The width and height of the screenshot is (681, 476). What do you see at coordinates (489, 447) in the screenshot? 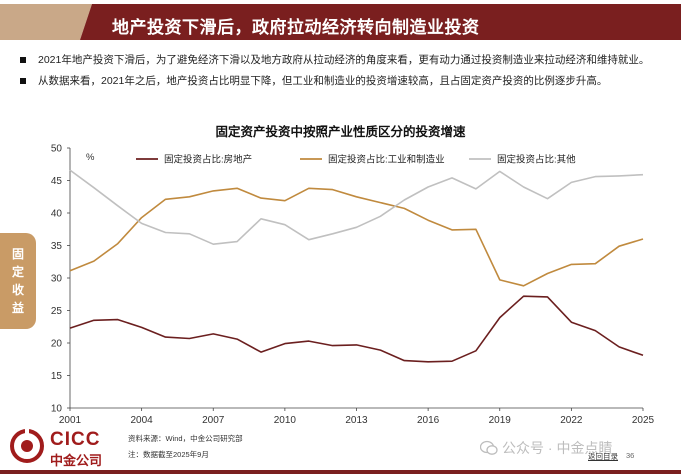
I see `wechat-icon` at bounding box center [489, 447].